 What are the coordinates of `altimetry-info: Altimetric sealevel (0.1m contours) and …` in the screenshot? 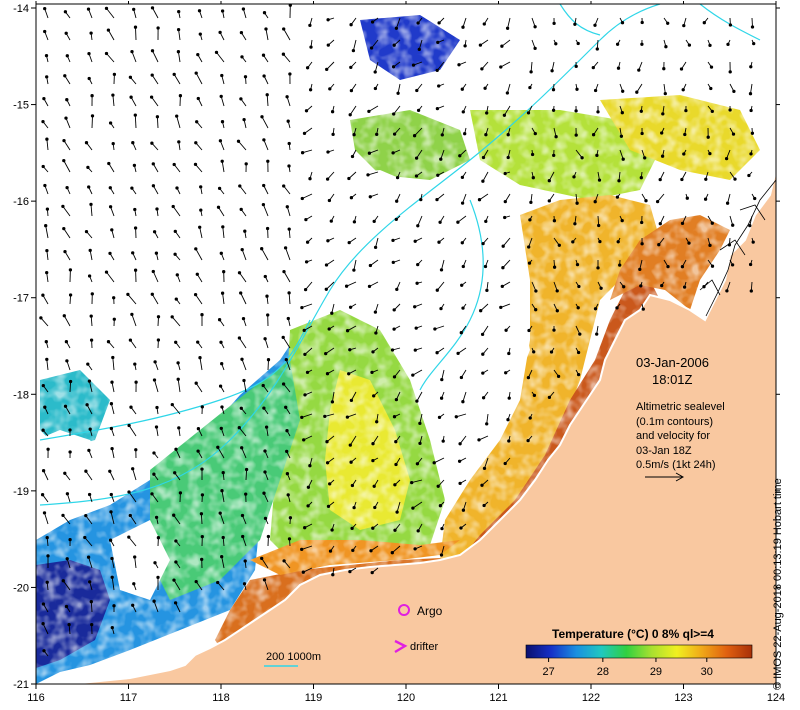 It's located at (680, 436).